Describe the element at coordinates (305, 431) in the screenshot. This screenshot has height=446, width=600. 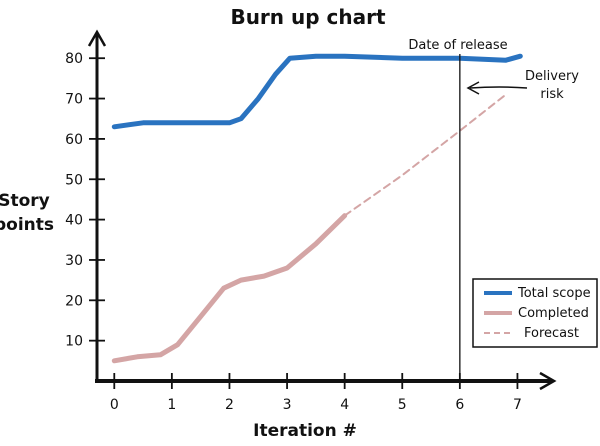
I see `x-axis-label: Iteration #` at that location.